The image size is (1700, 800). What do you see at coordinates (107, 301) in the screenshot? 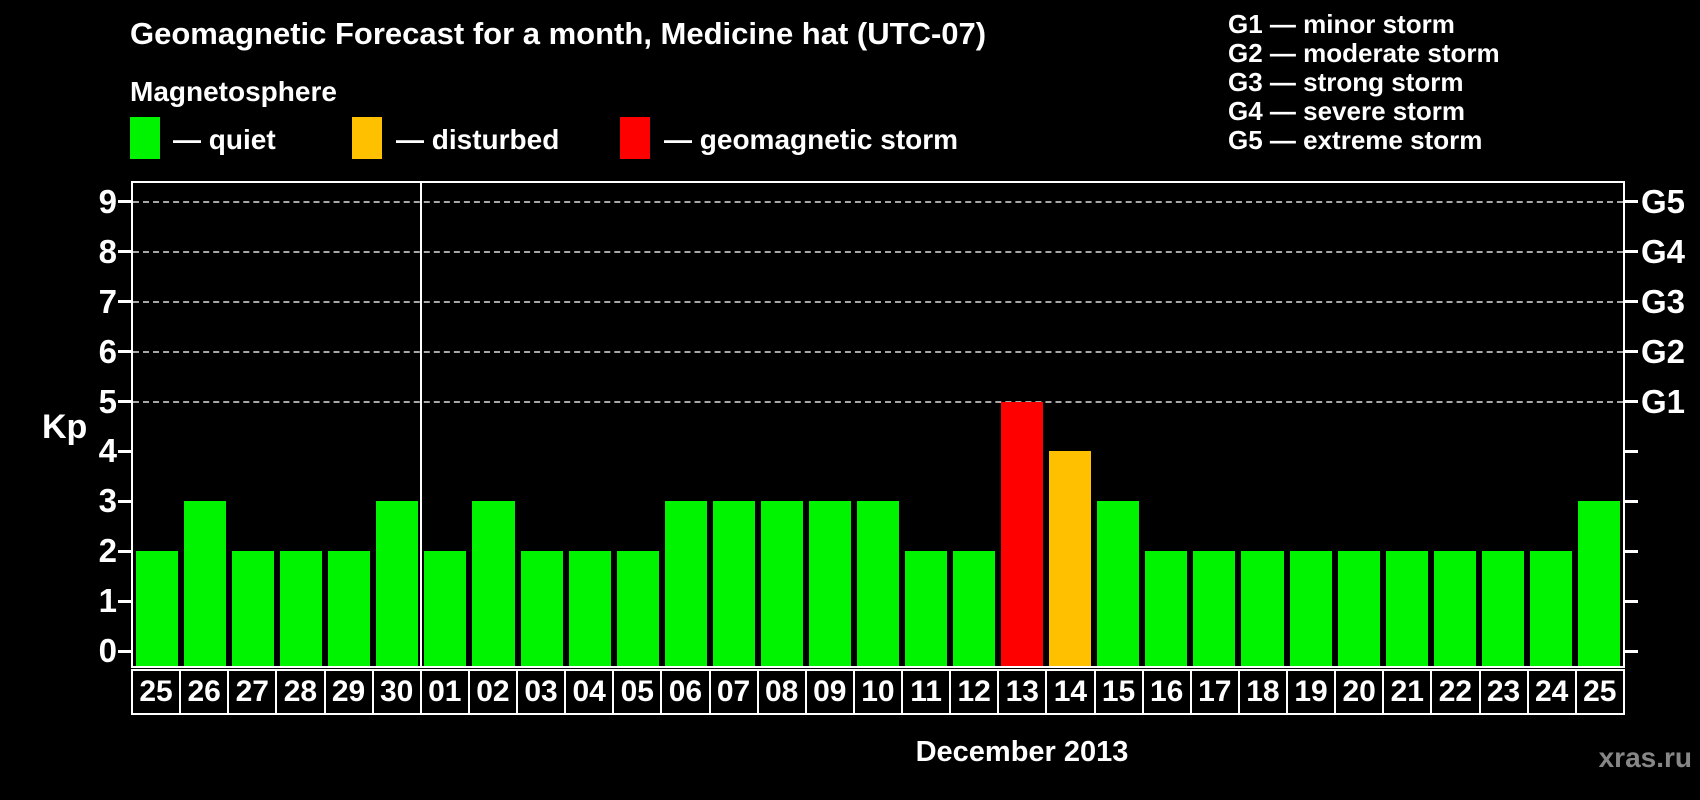
I see `y-tick-label-7: 7` at bounding box center [107, 301].